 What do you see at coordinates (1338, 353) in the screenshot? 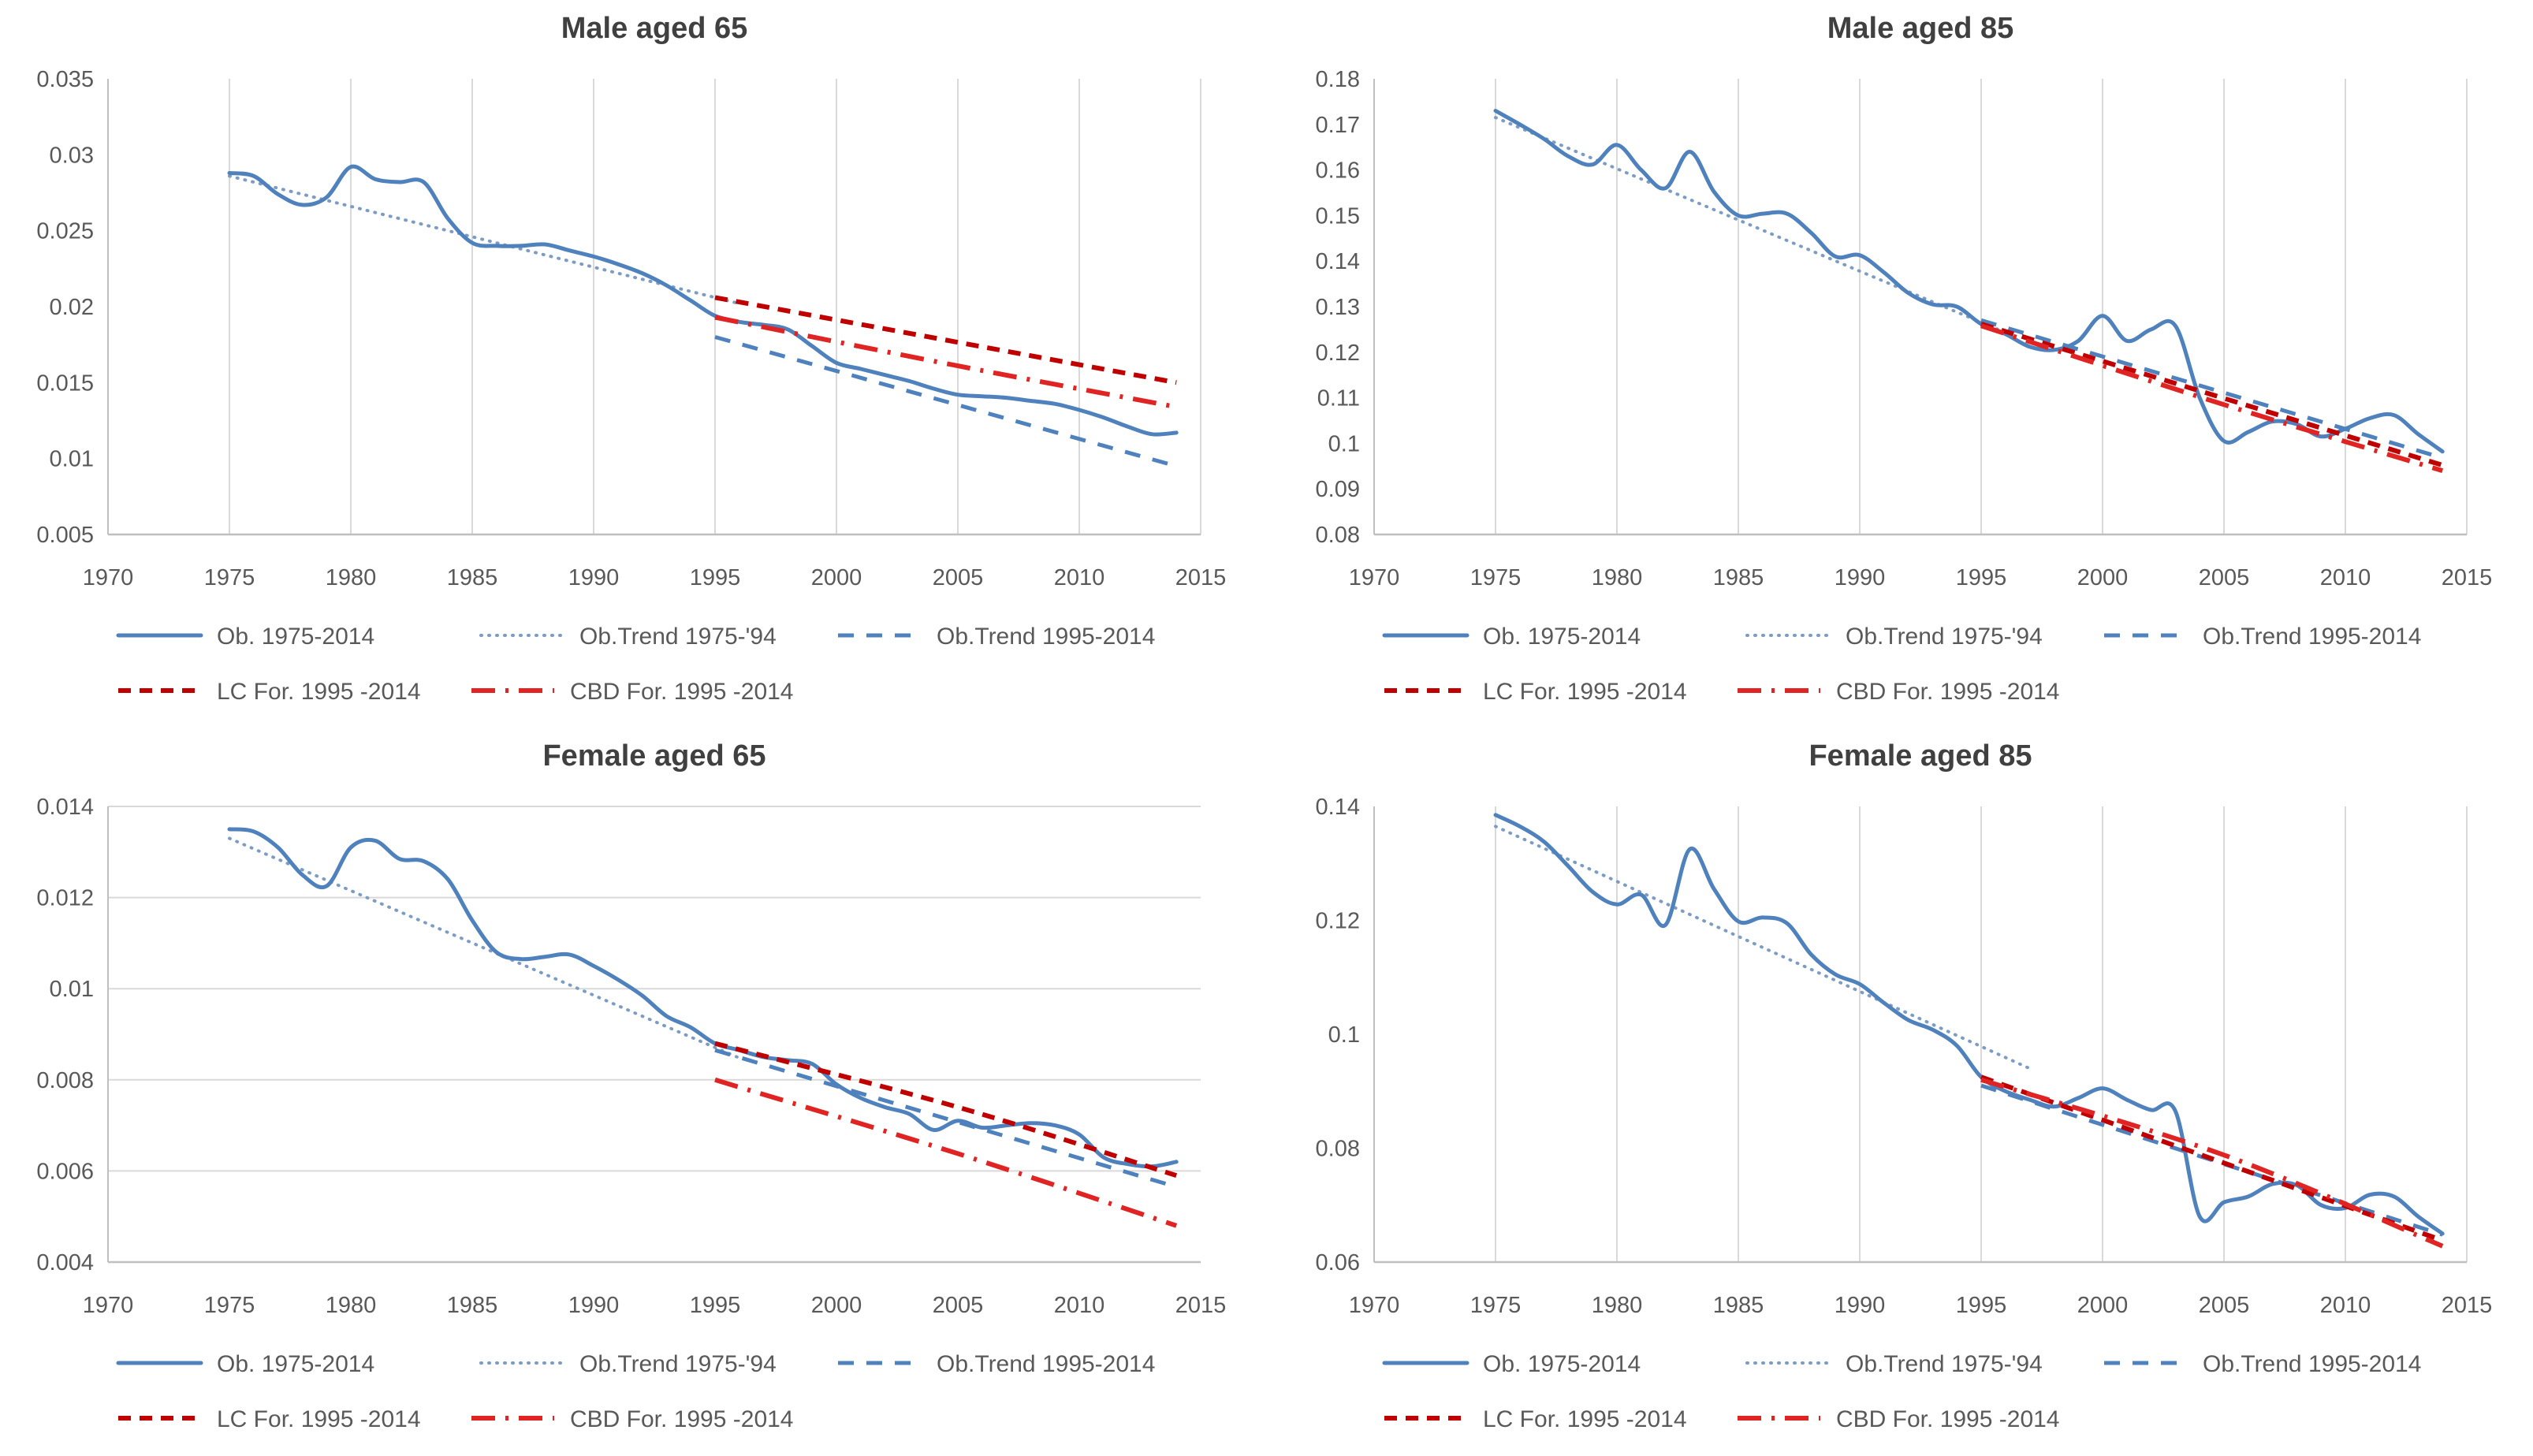
I see `y-tick-label: 0.12` at bounding box center [1338, 353].